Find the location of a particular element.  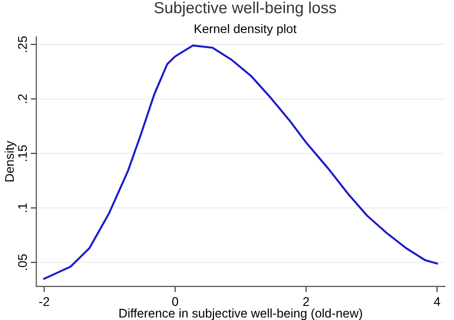

y-tick-label: .25 is located at coordinates (22, 44).